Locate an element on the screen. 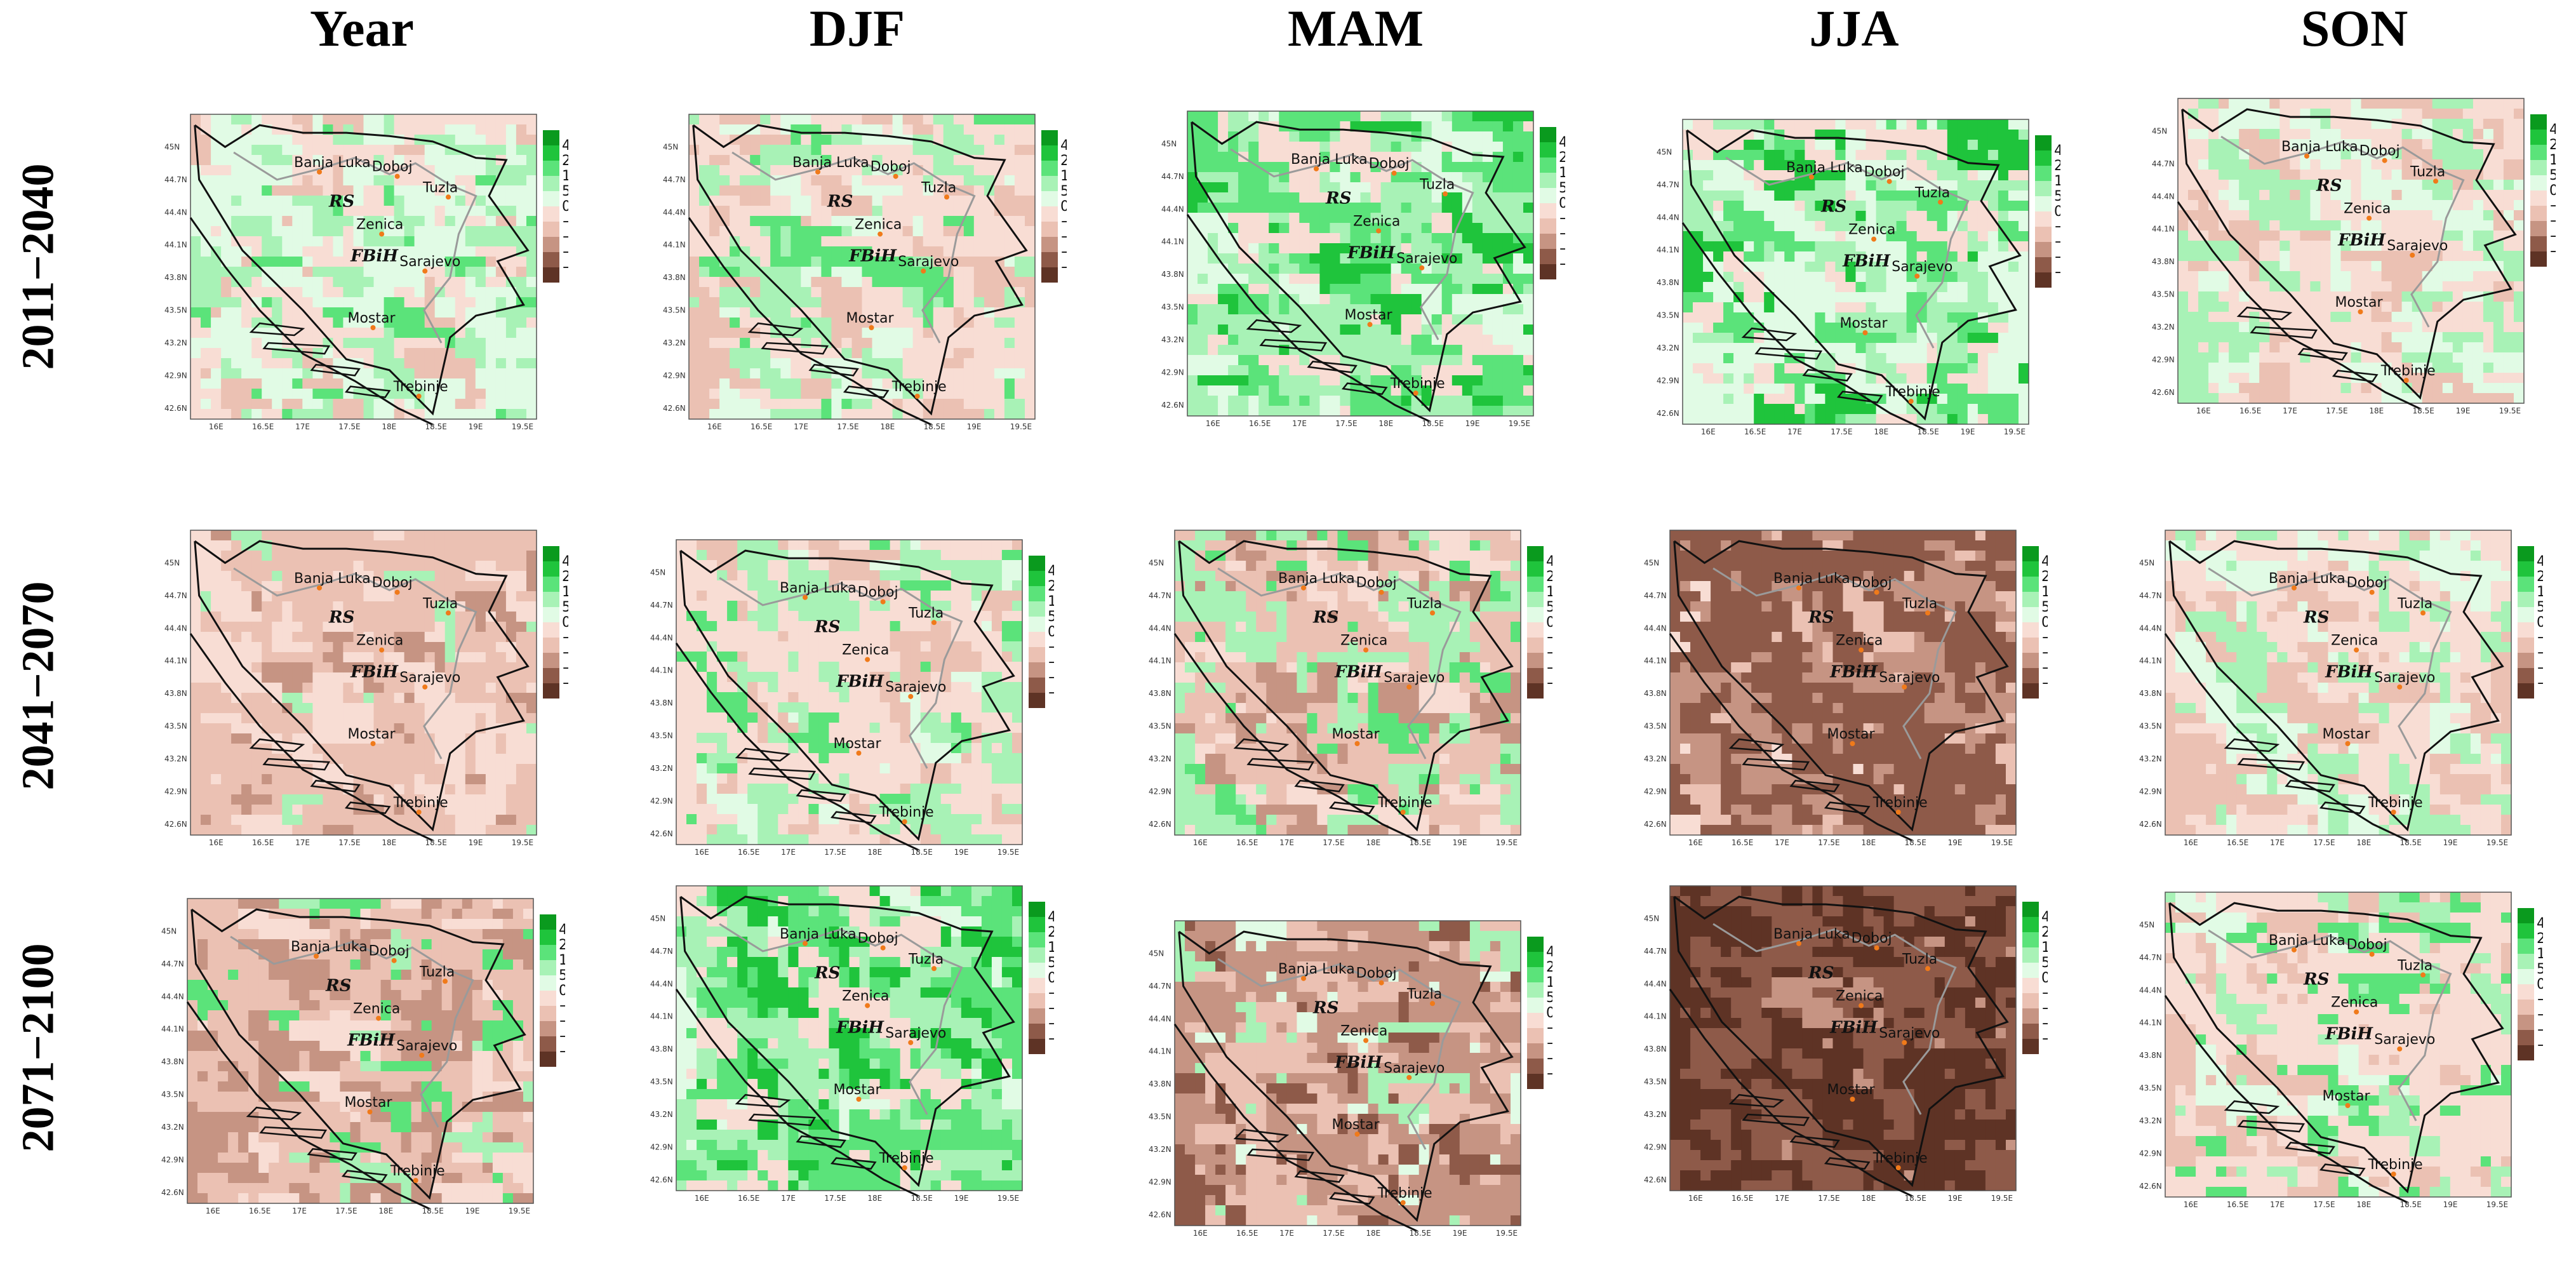 This screenshot has height=1277, width=2576. y-tick-label: 44.1N is located at coordinates (175, 246).